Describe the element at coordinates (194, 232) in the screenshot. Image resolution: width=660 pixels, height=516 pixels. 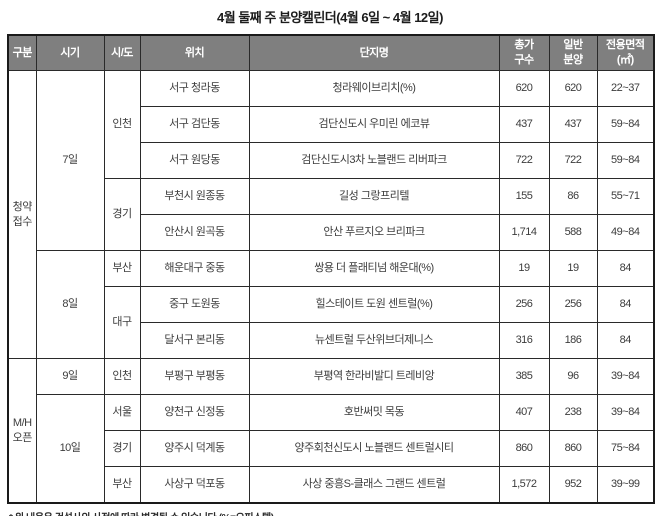
I see `location-cell: 안산시 원곡동` at that location.